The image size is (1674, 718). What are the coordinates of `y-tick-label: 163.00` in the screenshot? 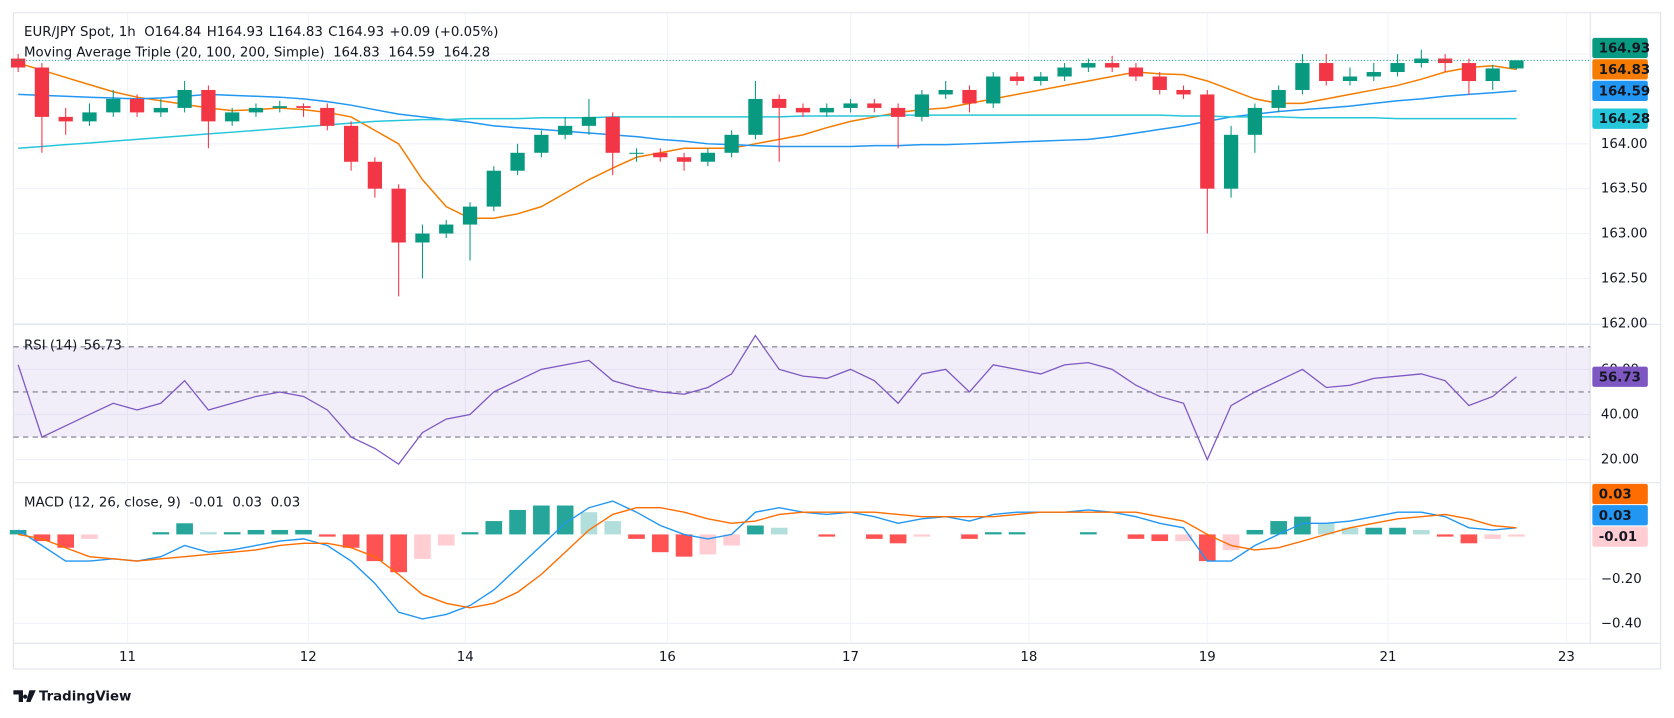 It's located at (1624, 234).